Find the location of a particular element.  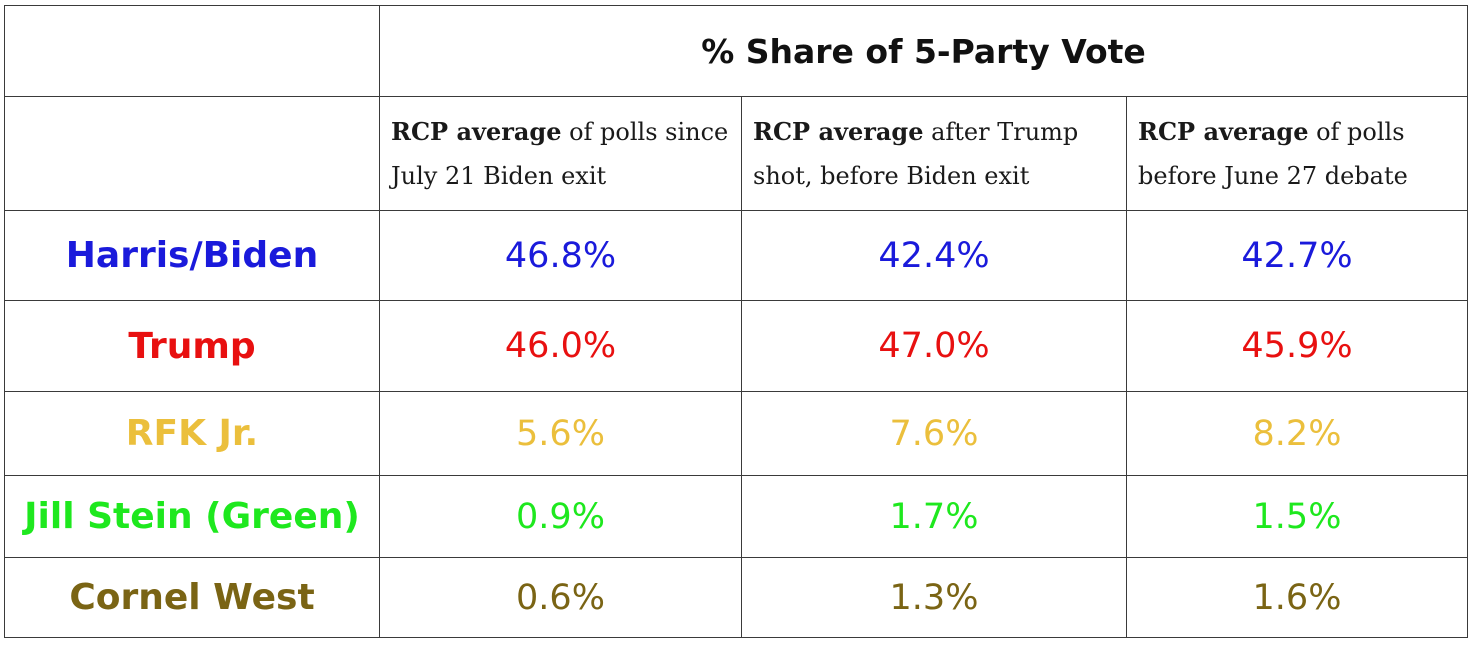

harris-biden-value-3: 42.7% is located at coordinates (1297, 255).